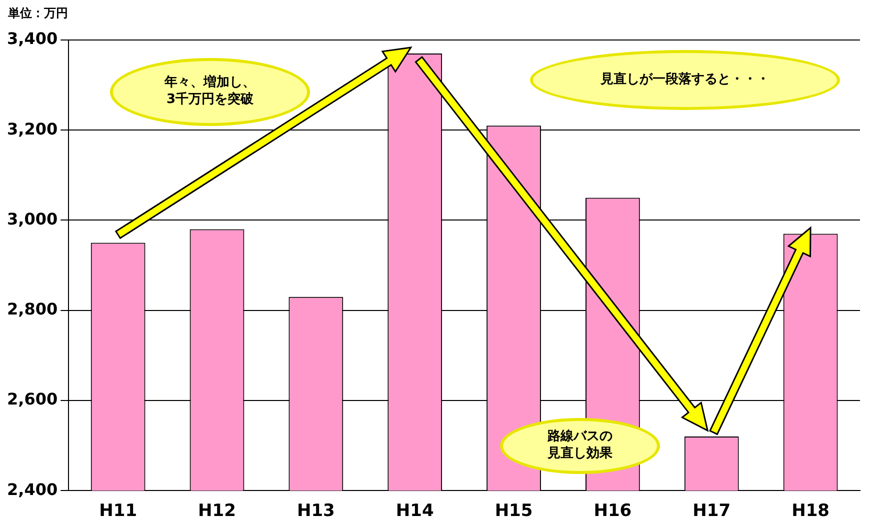 The width and height of the screenshot is (872, 529). I want to click on annotation: 路線バスの見直し効果, so click(580, 446).